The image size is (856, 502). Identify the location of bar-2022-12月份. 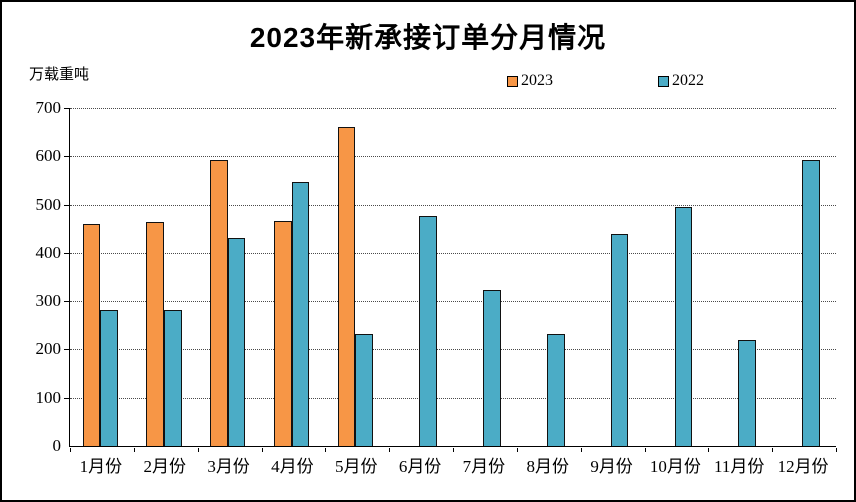
(811, 303).